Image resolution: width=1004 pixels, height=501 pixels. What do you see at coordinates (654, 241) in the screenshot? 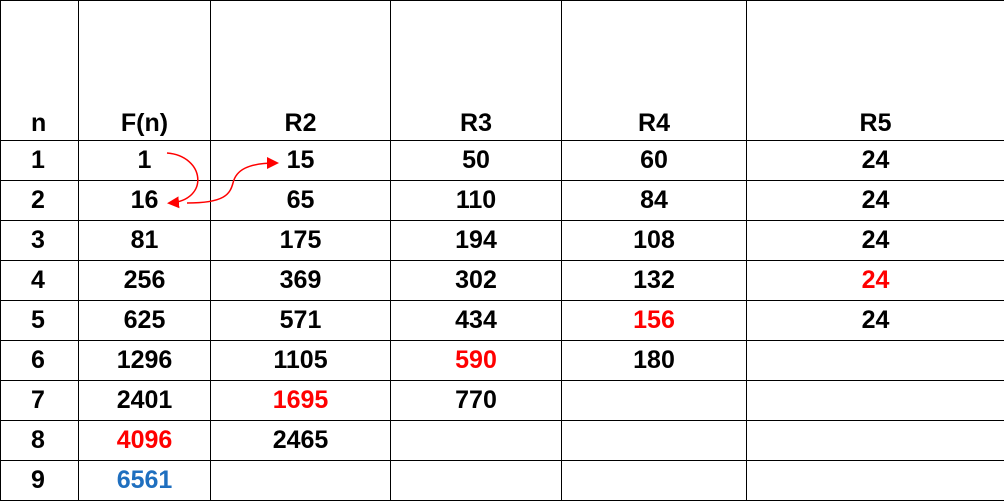
I see `cell-r4-row-3: 108` at bounding box center [654, 241].